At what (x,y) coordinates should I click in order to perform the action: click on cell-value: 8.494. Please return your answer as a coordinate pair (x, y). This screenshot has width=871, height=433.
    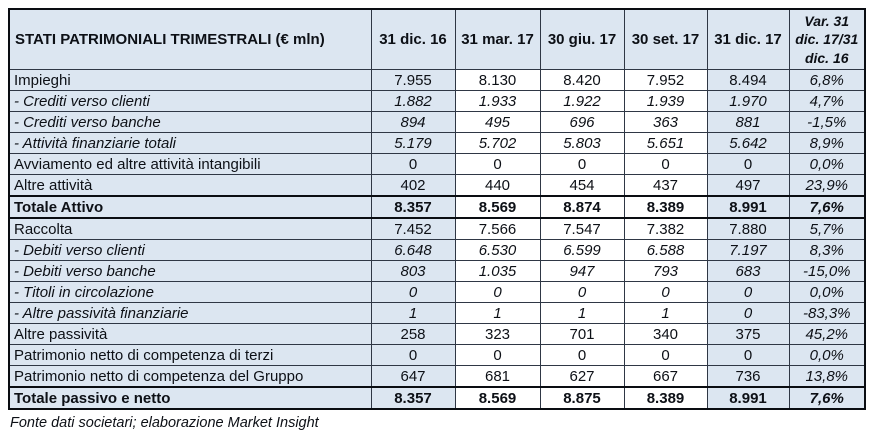
    Looking at the image, I should click on (748, 80).